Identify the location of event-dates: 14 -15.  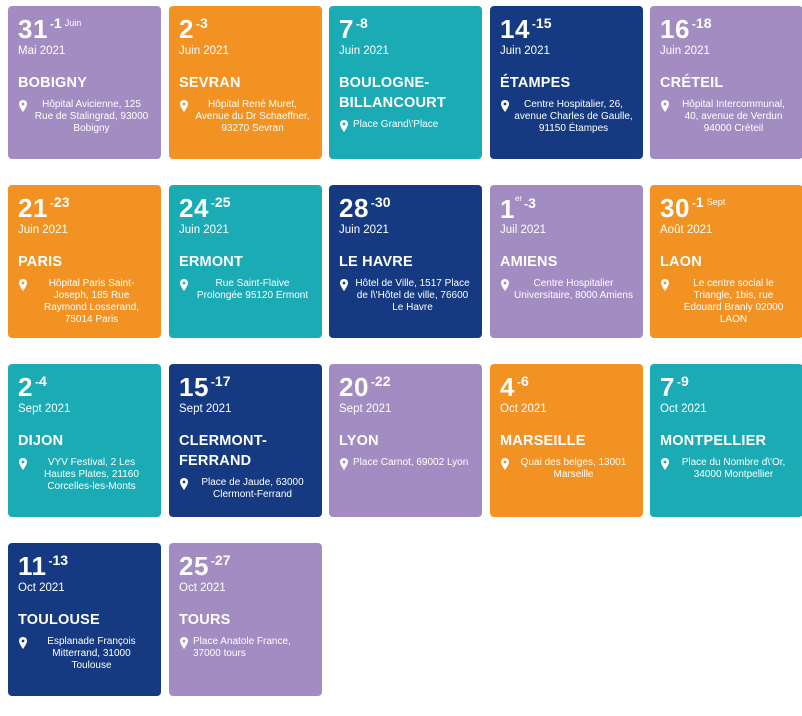
(566, 29).